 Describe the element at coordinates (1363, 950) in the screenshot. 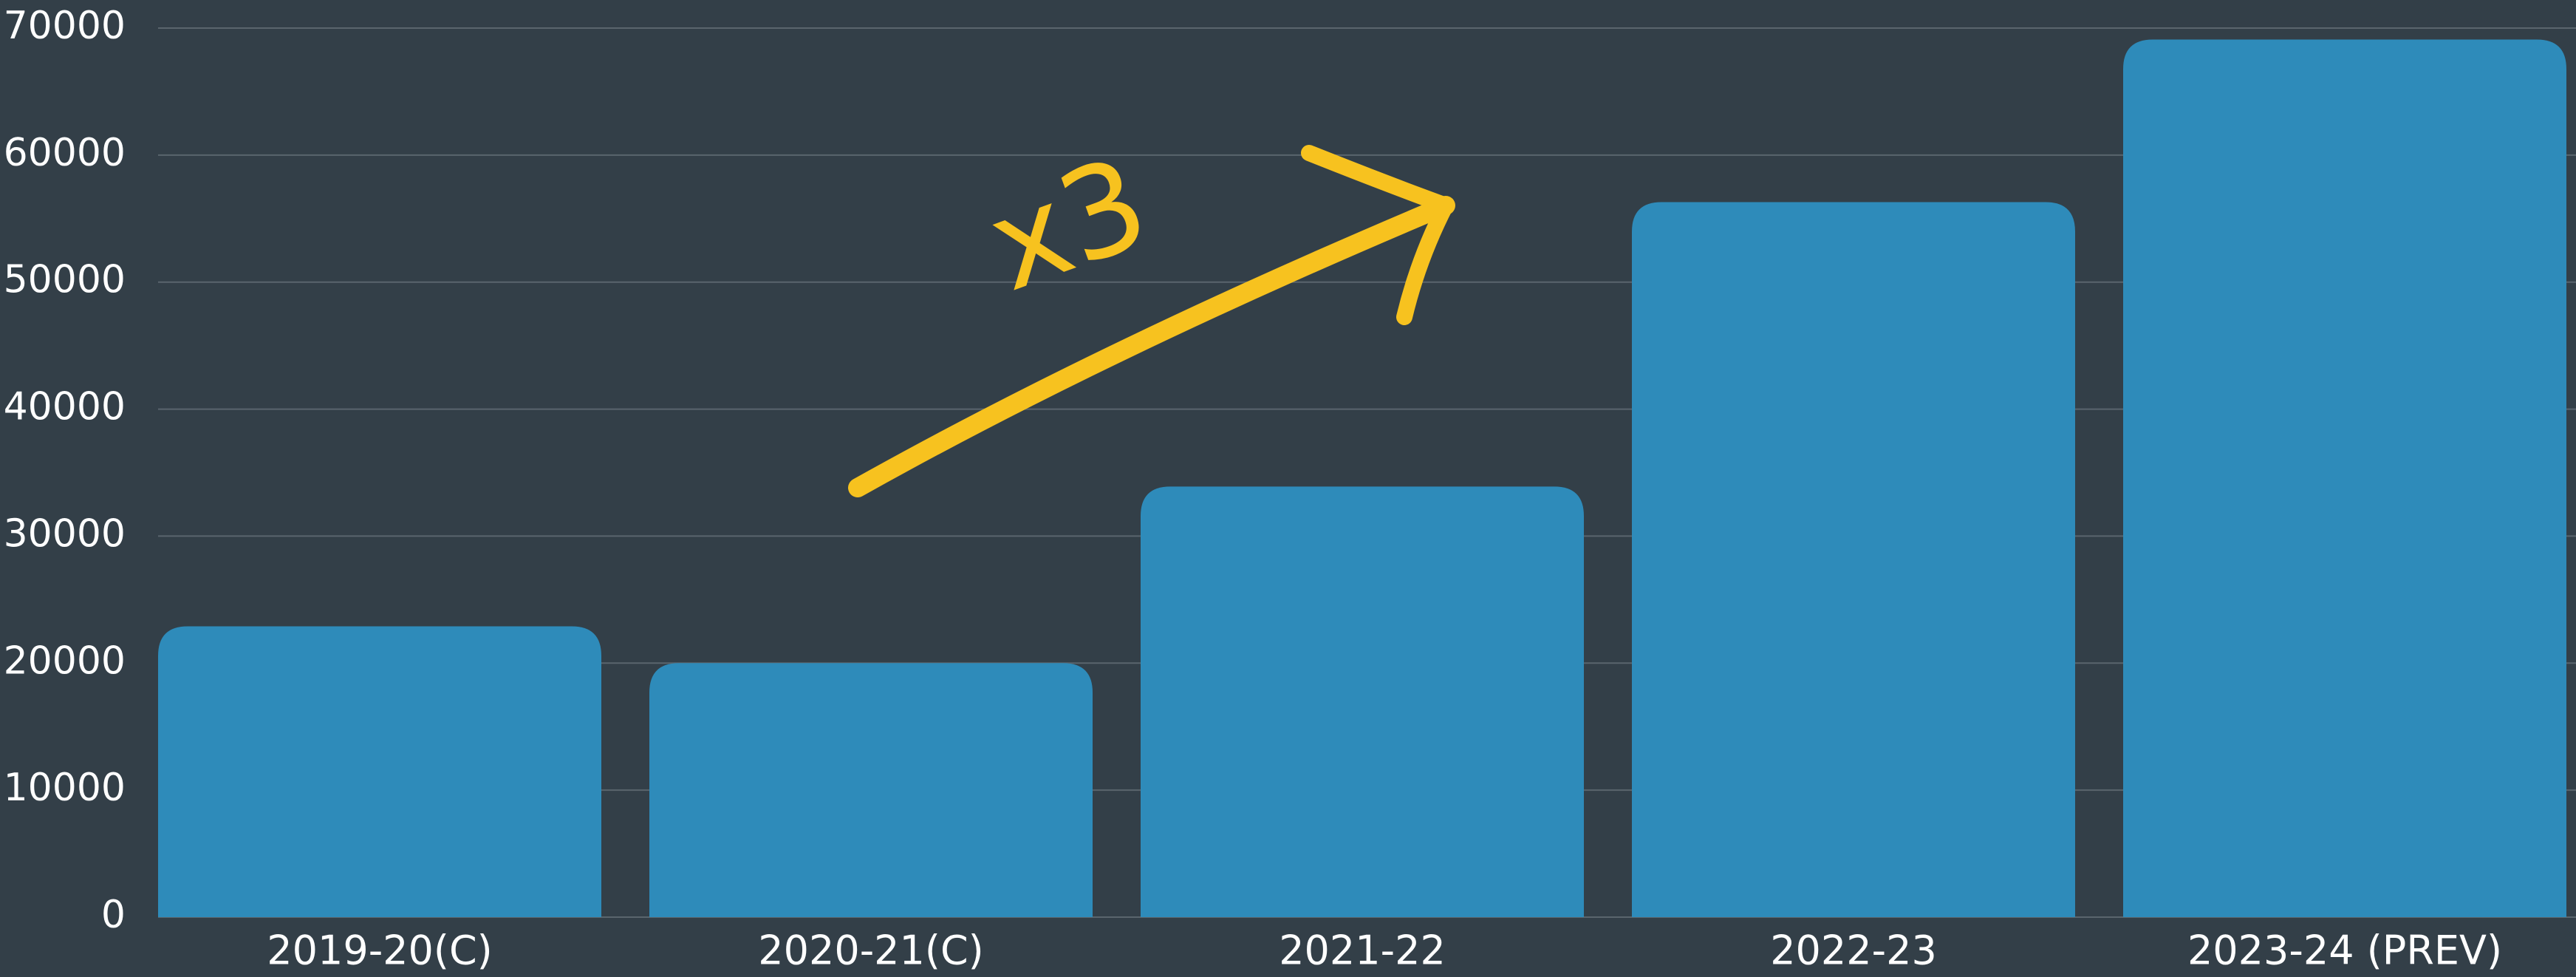

I see `x-tick-label: 2021-22` at that location.